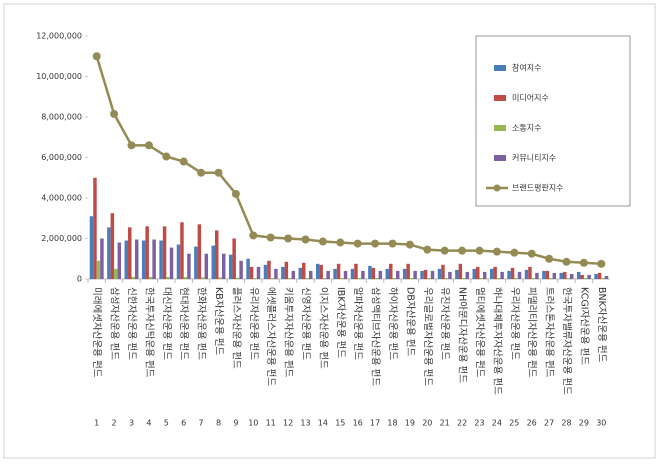 The width and height of the screenshot is (660, 467). What do you see at coordinates (427, 336) in the screenshot?
I see `x-tick-label: 우리글로벌자산운용 펀드` at bounding box center [427, 336].